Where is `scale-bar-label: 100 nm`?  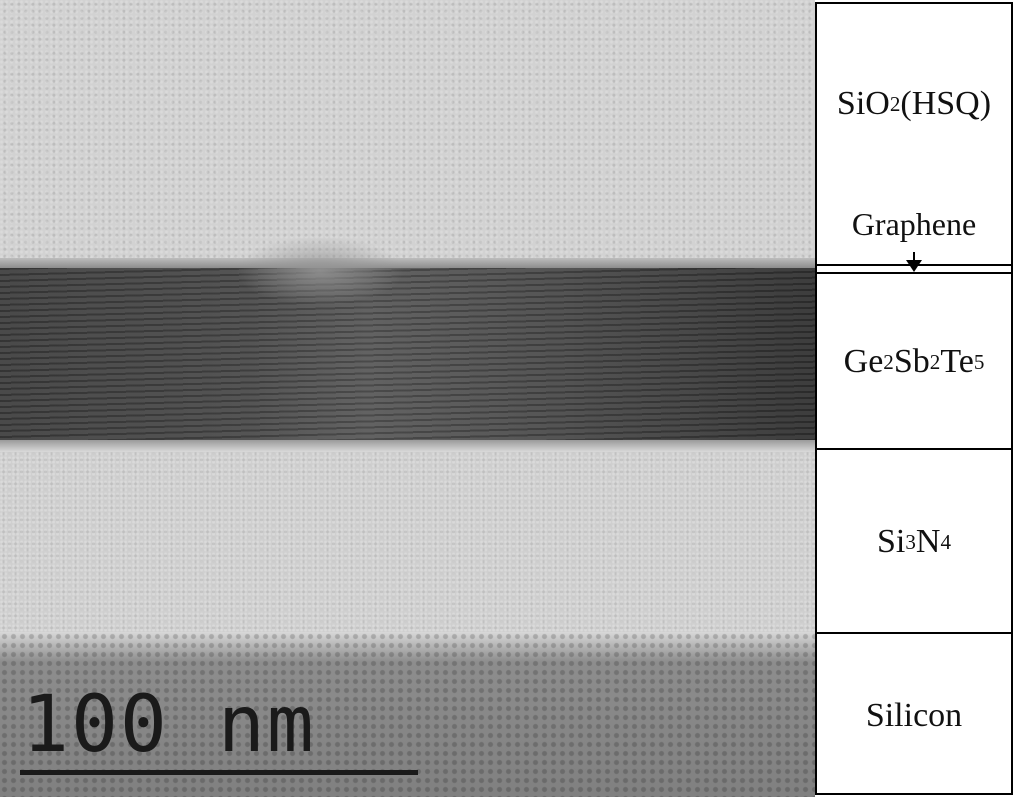
scale-bar-label: 100 nm is located at coordinates (169, 725).